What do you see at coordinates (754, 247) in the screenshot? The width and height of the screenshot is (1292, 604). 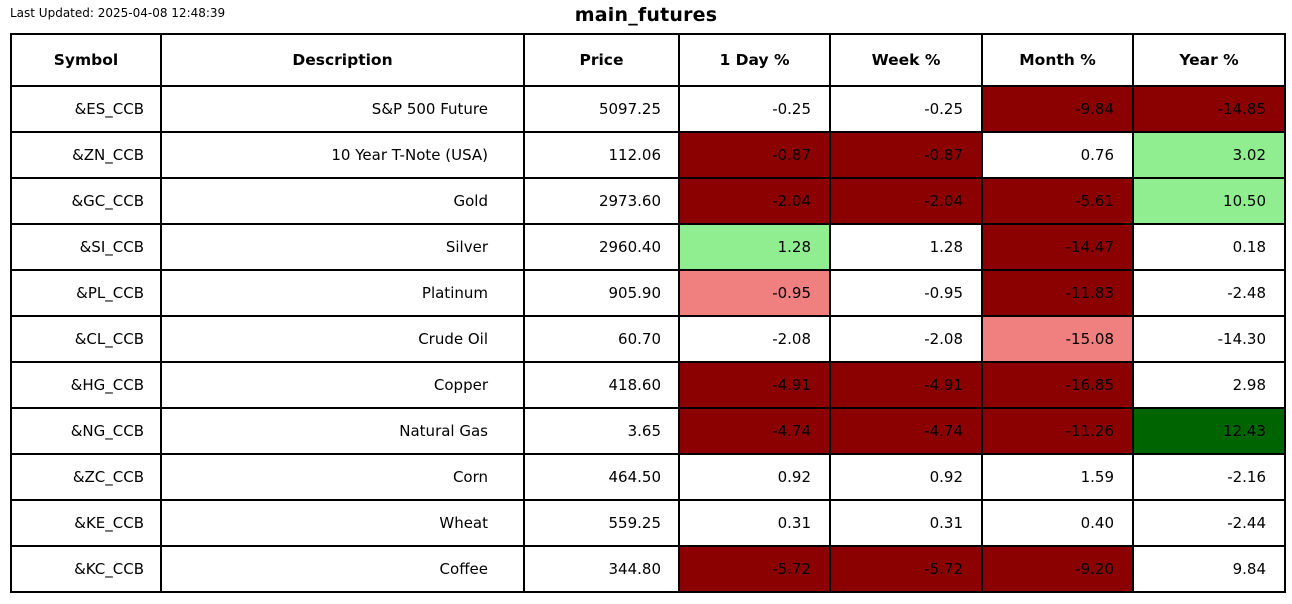 I see `1-day-pct-cell: 1.28` at bounding box center [754, 247].